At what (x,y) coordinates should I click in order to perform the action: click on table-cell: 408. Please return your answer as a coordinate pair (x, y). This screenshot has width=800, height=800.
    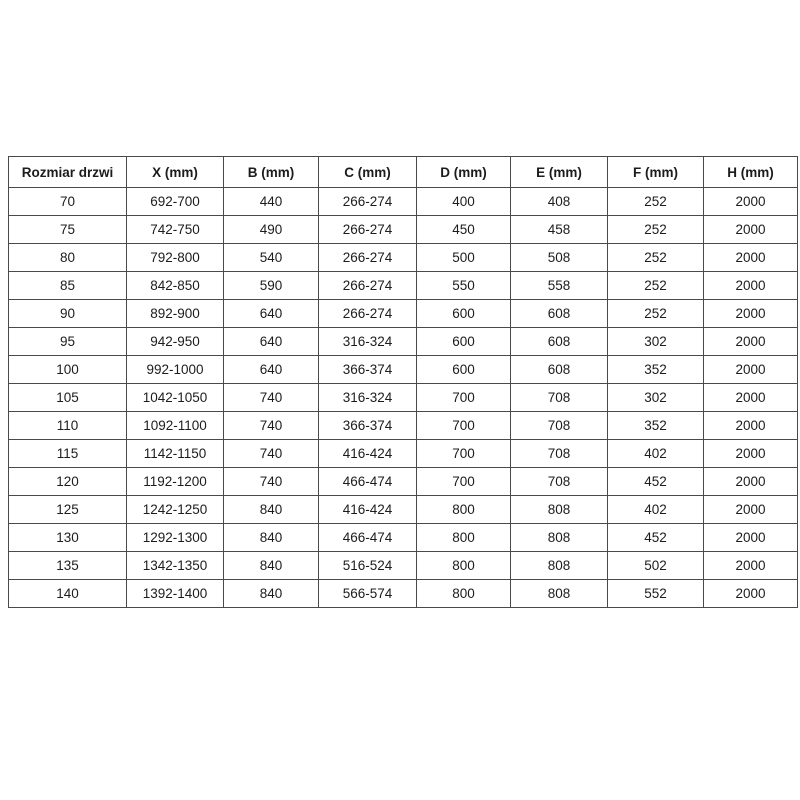
    Looking at the image, I should click on (559, 201).